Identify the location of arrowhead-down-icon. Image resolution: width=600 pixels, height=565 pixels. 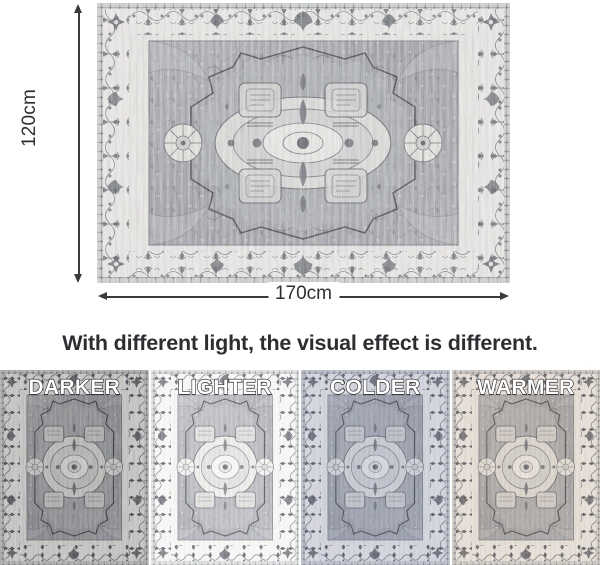
(78, 278).